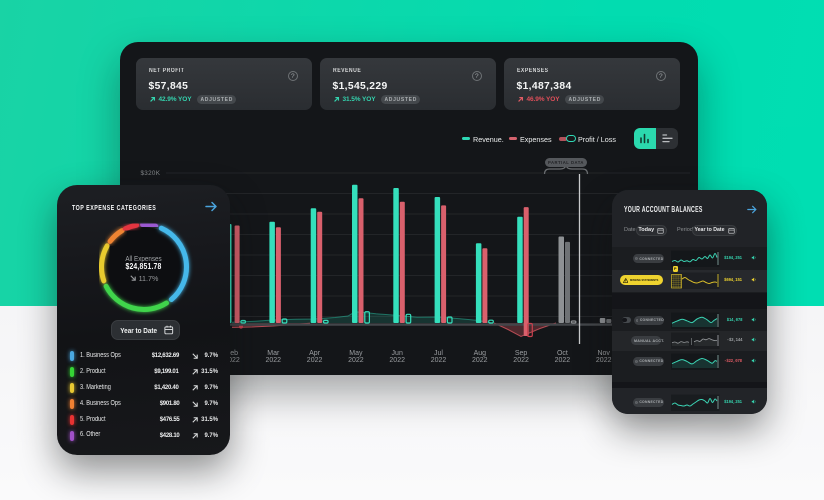 The image size is (824, 500). What do you see at coordinates (273, 353) in the screenshot?
I see `svg-text: Mar` at bounding box center [273, 353].